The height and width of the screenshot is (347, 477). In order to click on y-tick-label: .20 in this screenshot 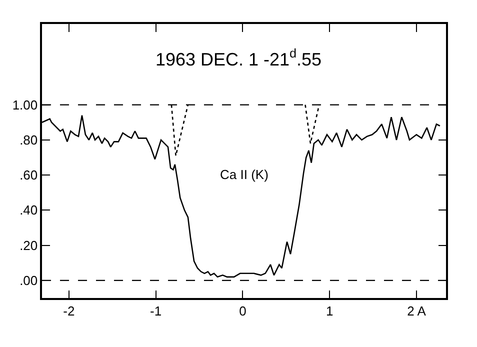, I will do `click(29, 245)`.